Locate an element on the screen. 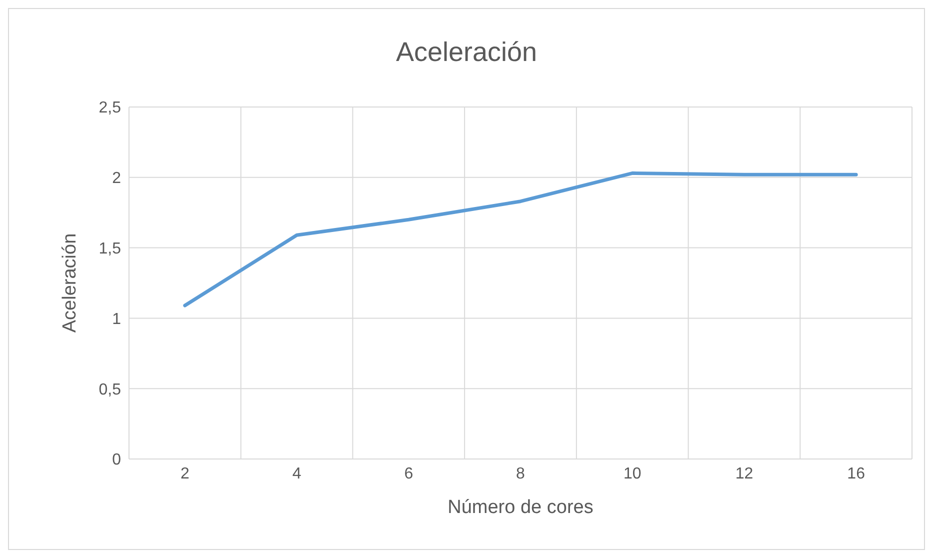 The height and width of the screenshot is (558, 933). y-tick-label: 1,5 is located at coordinates (110, 249).